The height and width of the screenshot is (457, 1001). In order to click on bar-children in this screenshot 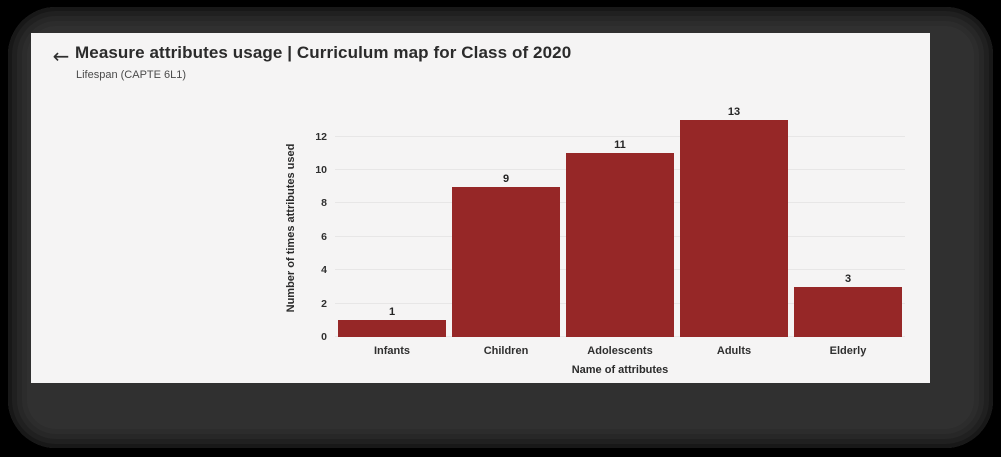, I will do `click(506, 261)`.